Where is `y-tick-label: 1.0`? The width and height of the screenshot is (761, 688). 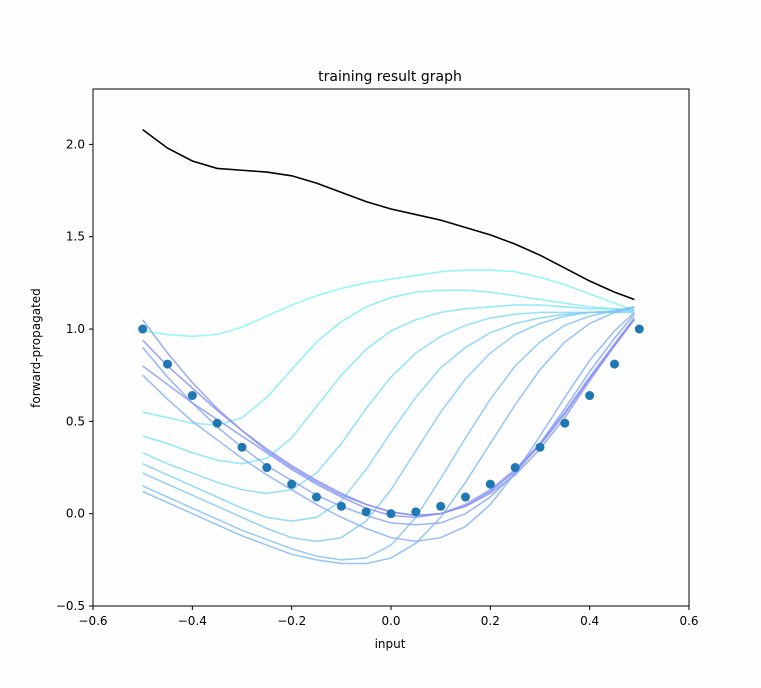 y-tick-label: 1.0 is located at coordinates (75, 329).